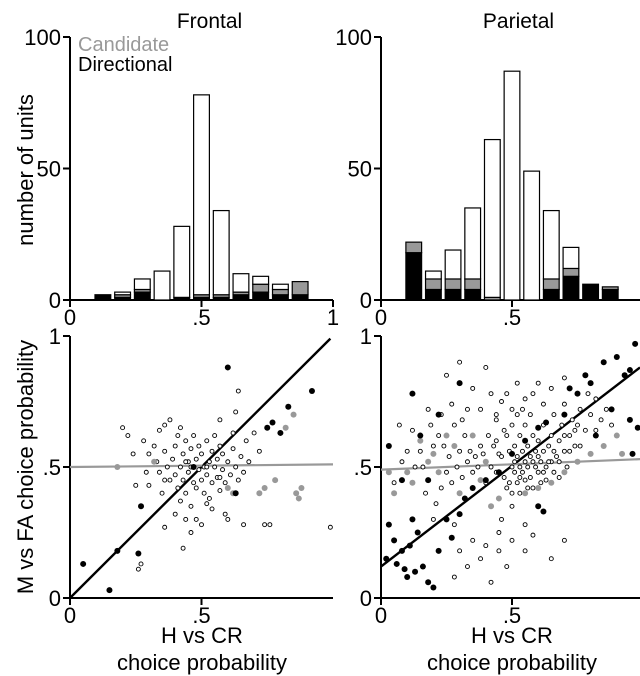 This screenshot has width=640, height=676. I want to click on parietal-hist-y-tick-label: 50, so click(360, 169).